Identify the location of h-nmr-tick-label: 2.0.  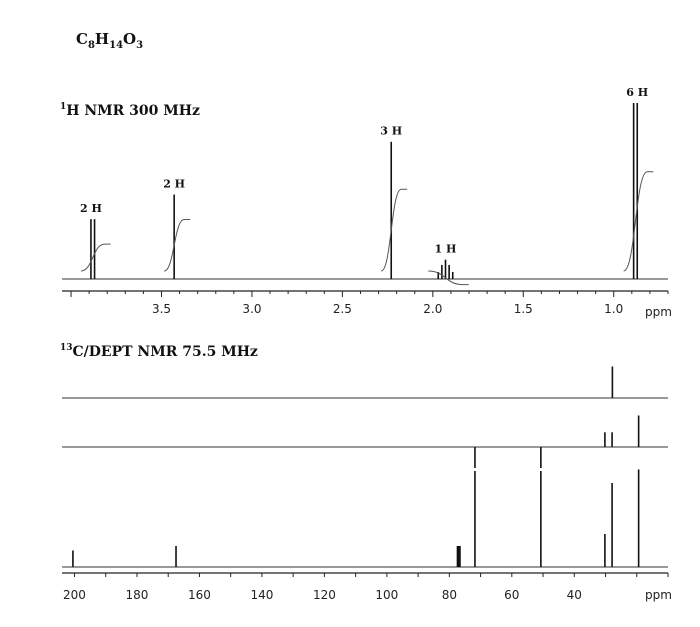
(432, 309).